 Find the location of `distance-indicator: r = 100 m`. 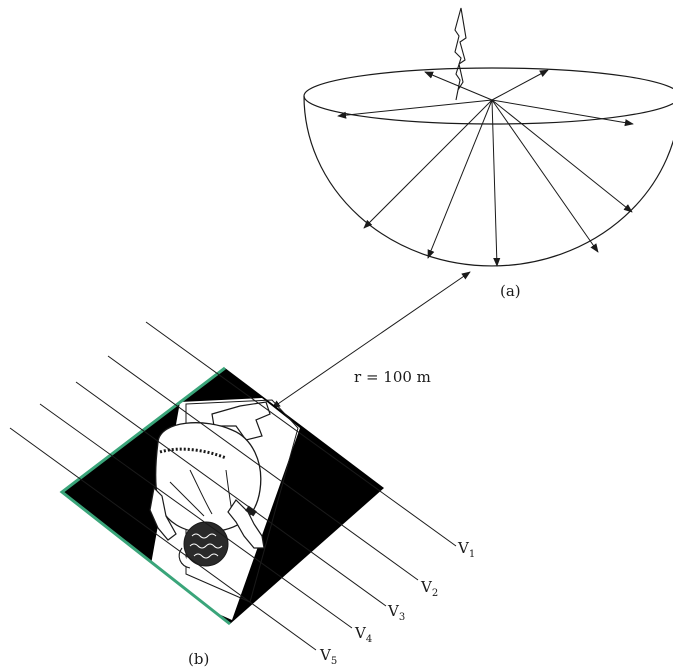

distance-indicator: r = 100 m is located at coordinates (371, 340).